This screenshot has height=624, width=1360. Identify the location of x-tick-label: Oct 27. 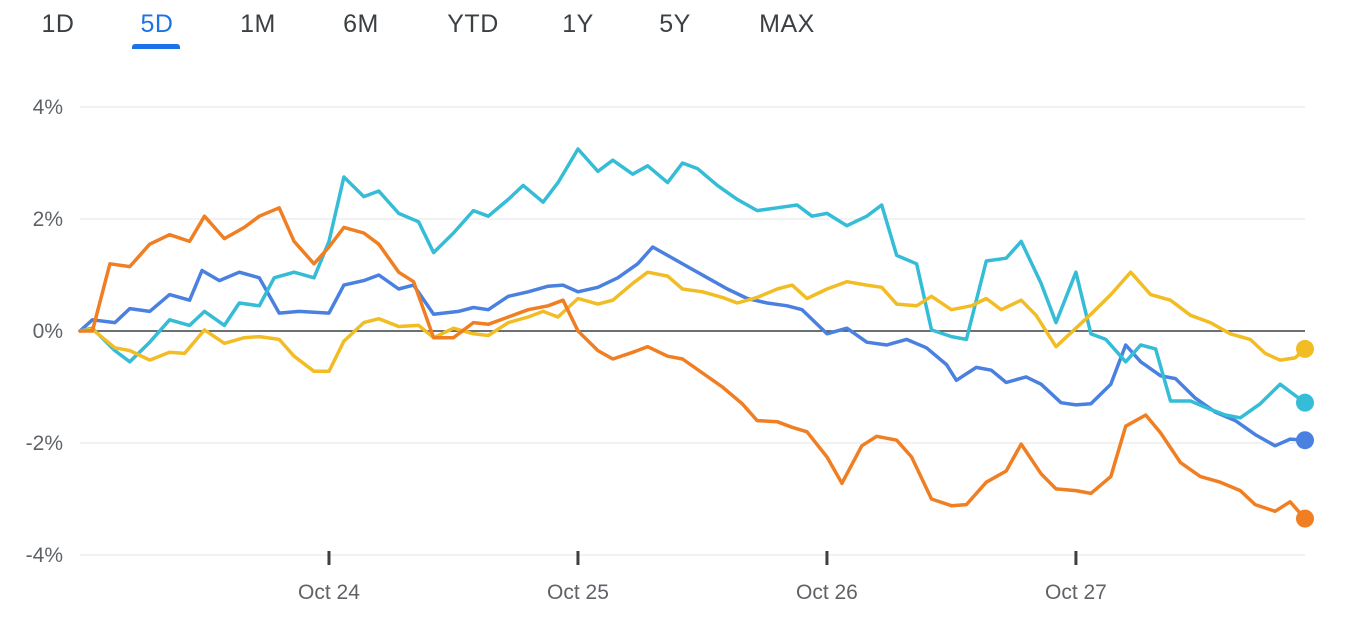
(1076, 592).